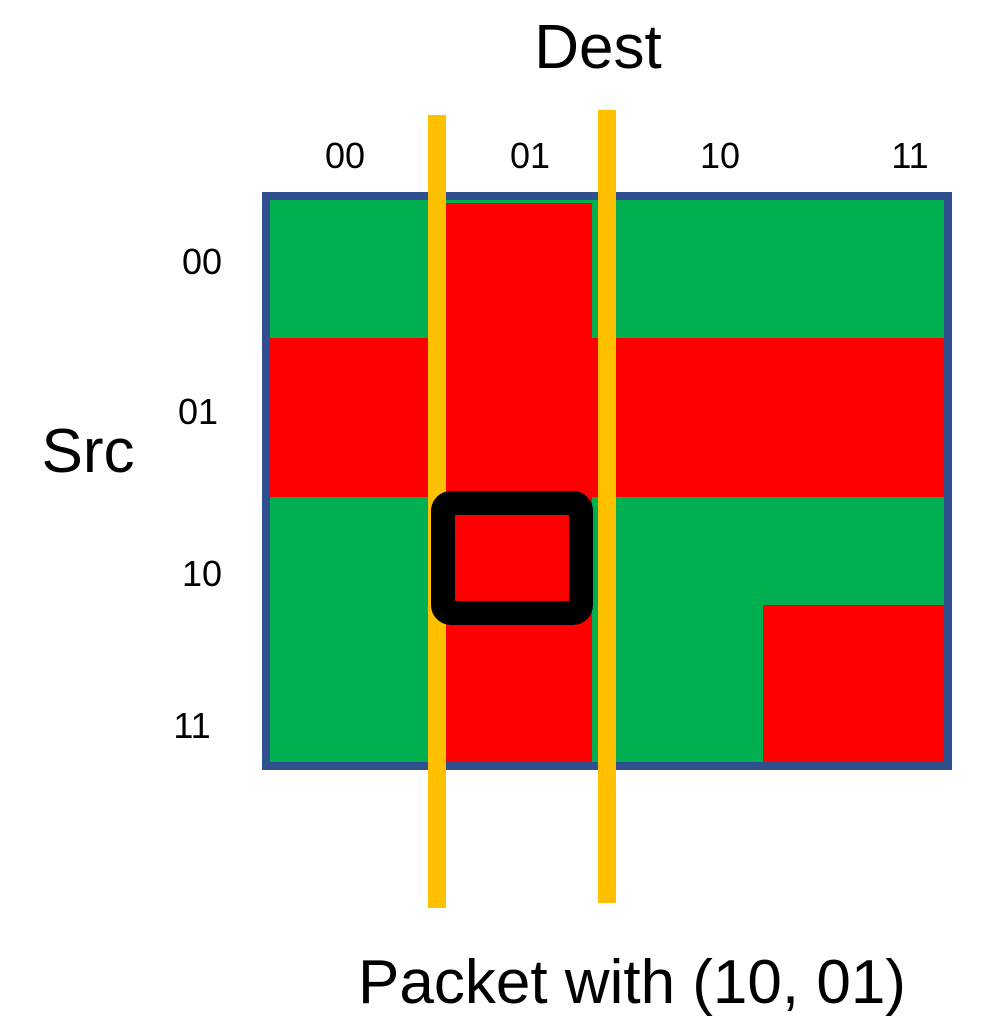 The height and width of the screenshot is (1019, 989). What do you see at coordinates (88, 451) in the screenshot?
I see `src-axis-label: Src` at bounding box center [88, 451].